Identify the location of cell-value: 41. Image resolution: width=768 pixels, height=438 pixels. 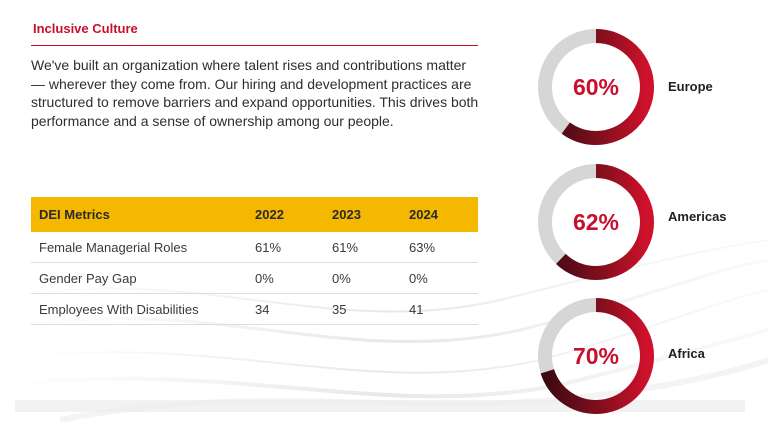
(439, 309).